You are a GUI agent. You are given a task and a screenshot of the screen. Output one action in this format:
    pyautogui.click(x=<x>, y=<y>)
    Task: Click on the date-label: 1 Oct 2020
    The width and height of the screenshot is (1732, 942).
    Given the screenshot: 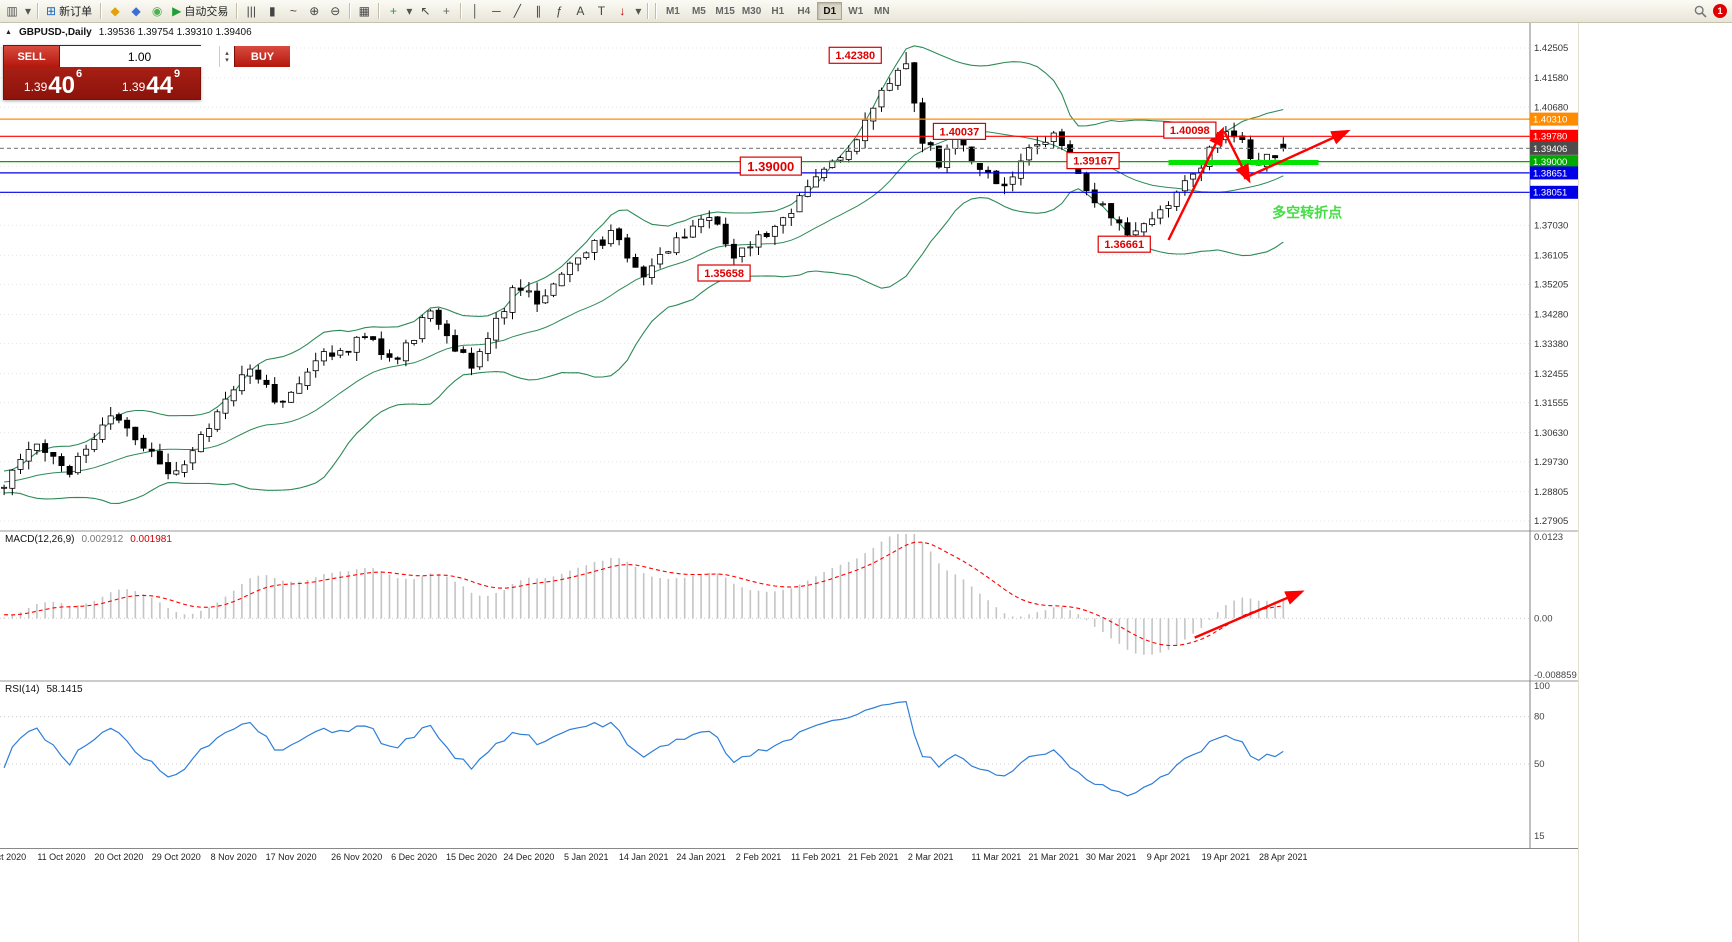 What is the action you would take?
    pyautogui.click(x=13, y=857)
    